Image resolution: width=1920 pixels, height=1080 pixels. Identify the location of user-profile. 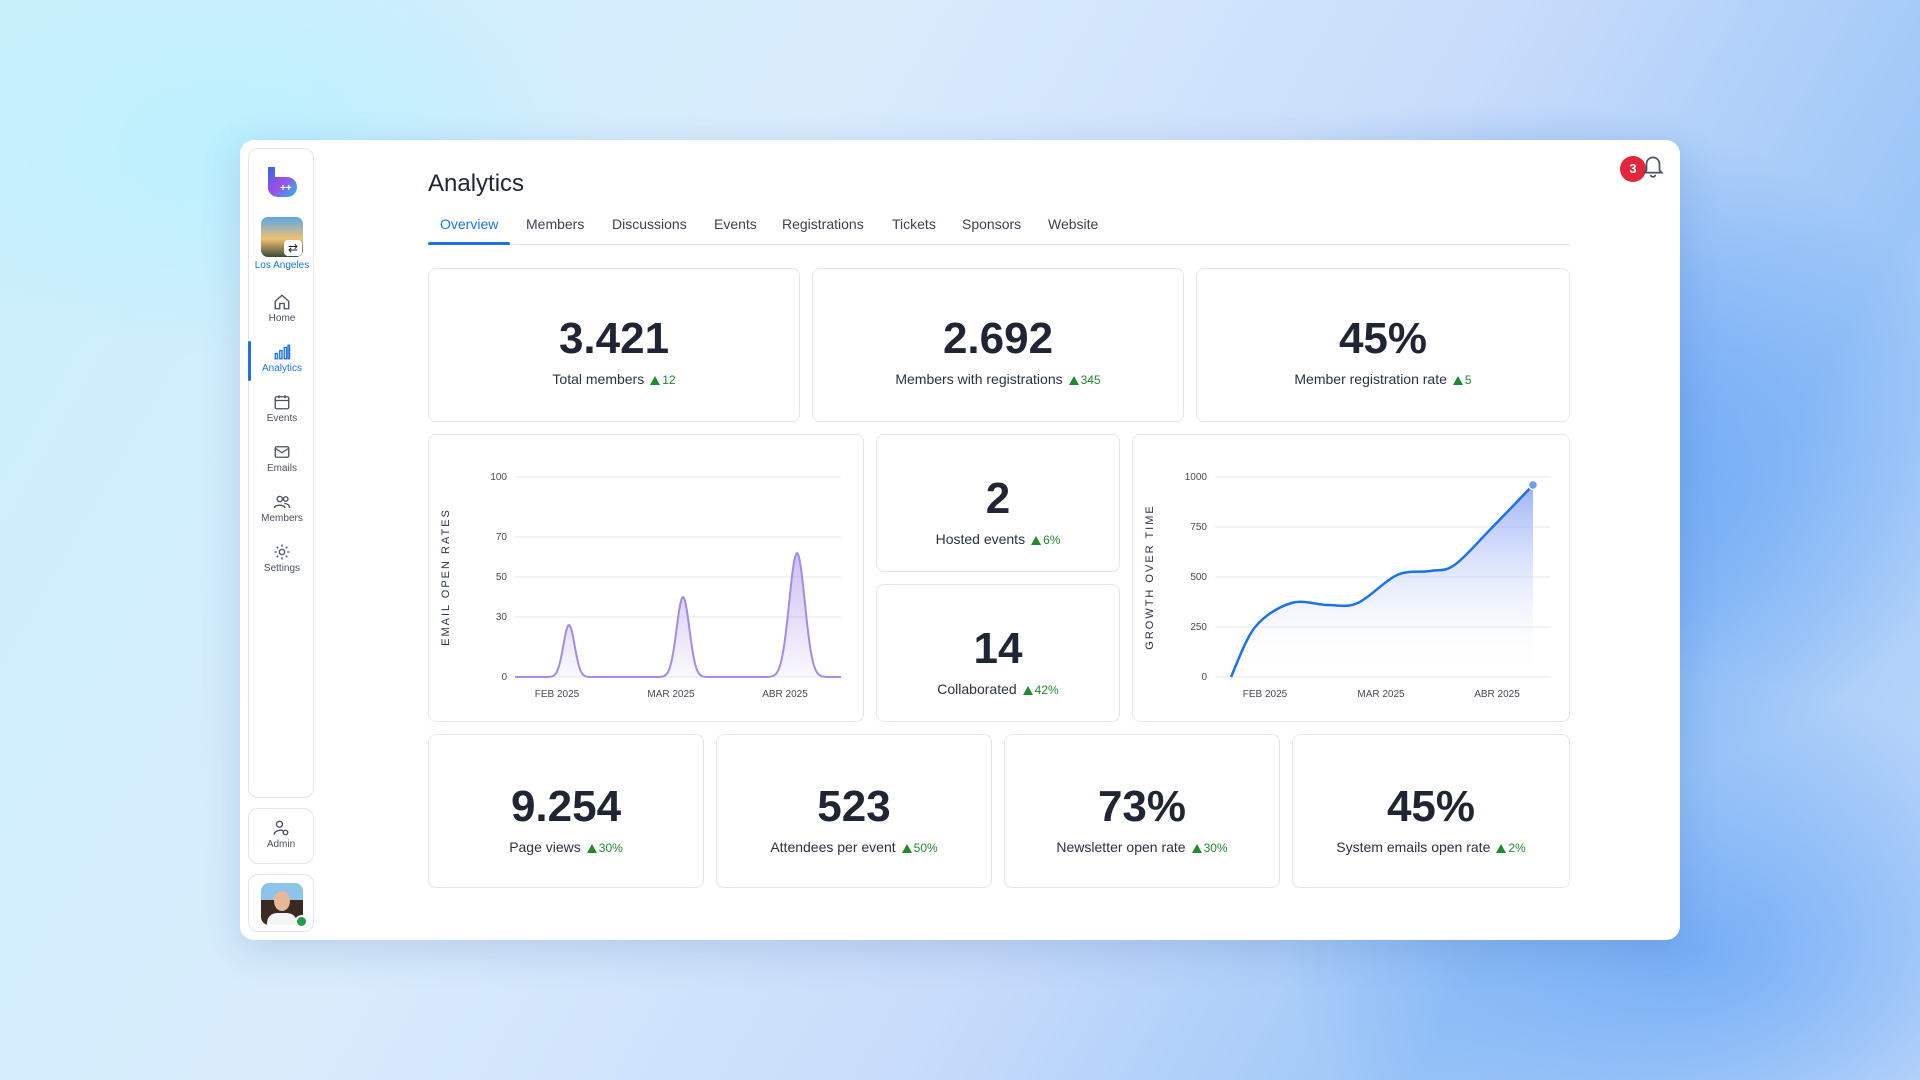
(281, 903).